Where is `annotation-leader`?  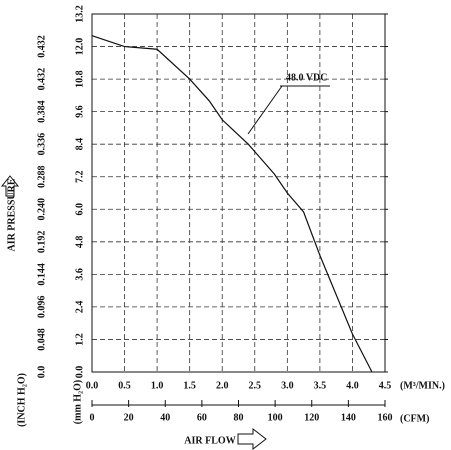
annotation-leader is located at coordinates (265, 110).